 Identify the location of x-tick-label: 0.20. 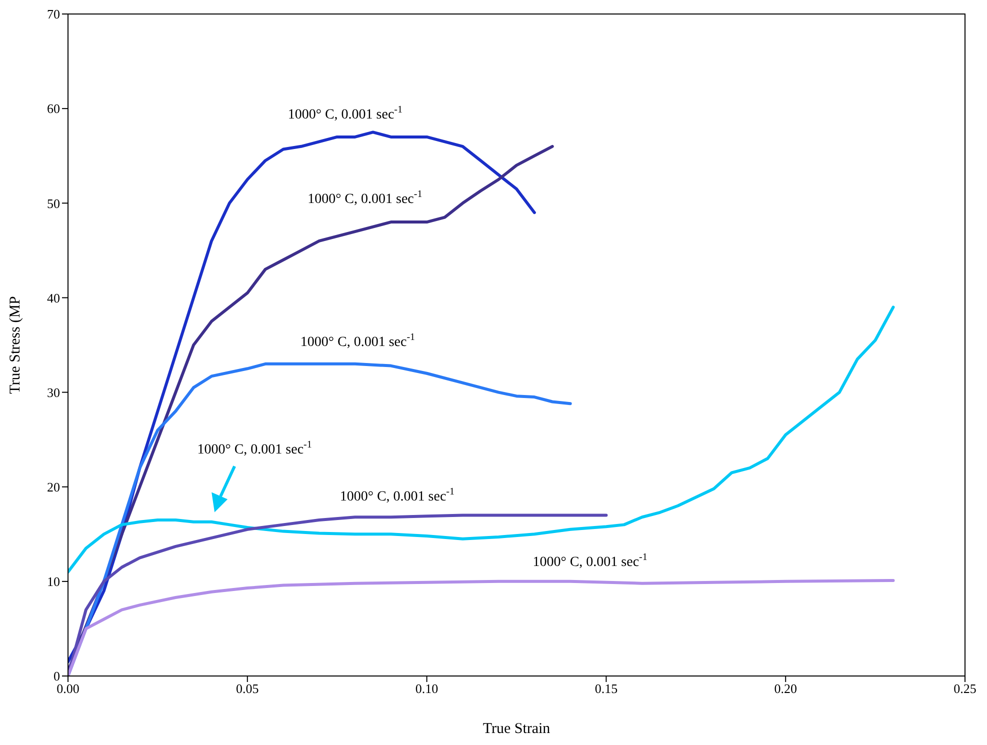
(785, 688).